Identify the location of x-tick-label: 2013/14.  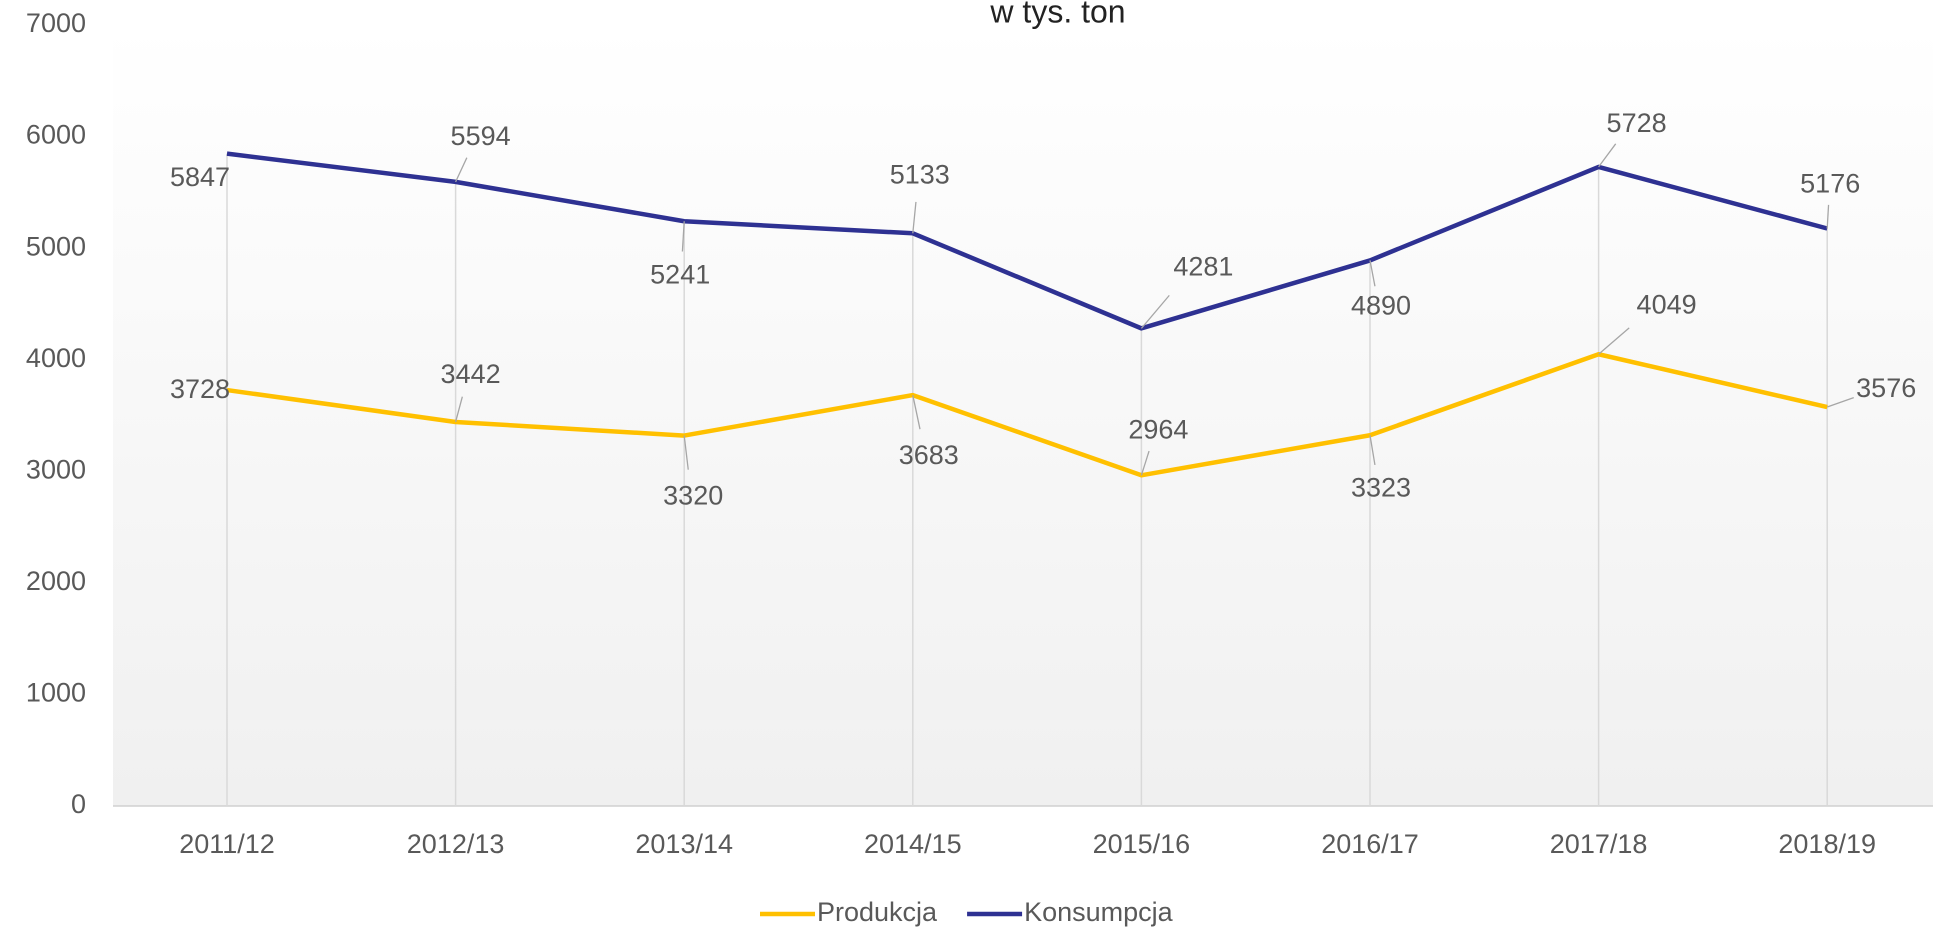
(684, 844).